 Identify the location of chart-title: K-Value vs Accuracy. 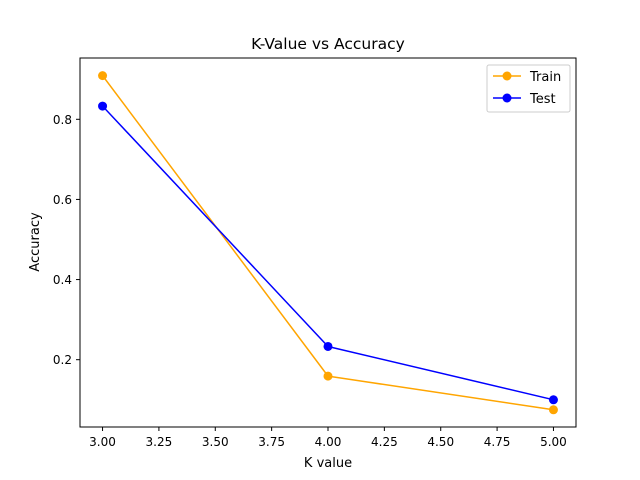
(328, 44).